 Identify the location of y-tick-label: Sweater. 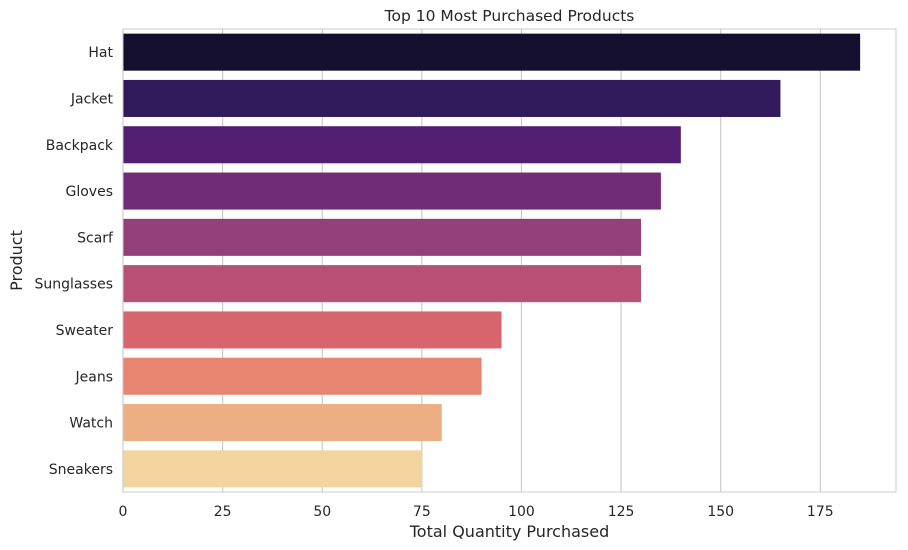
(85, 331).